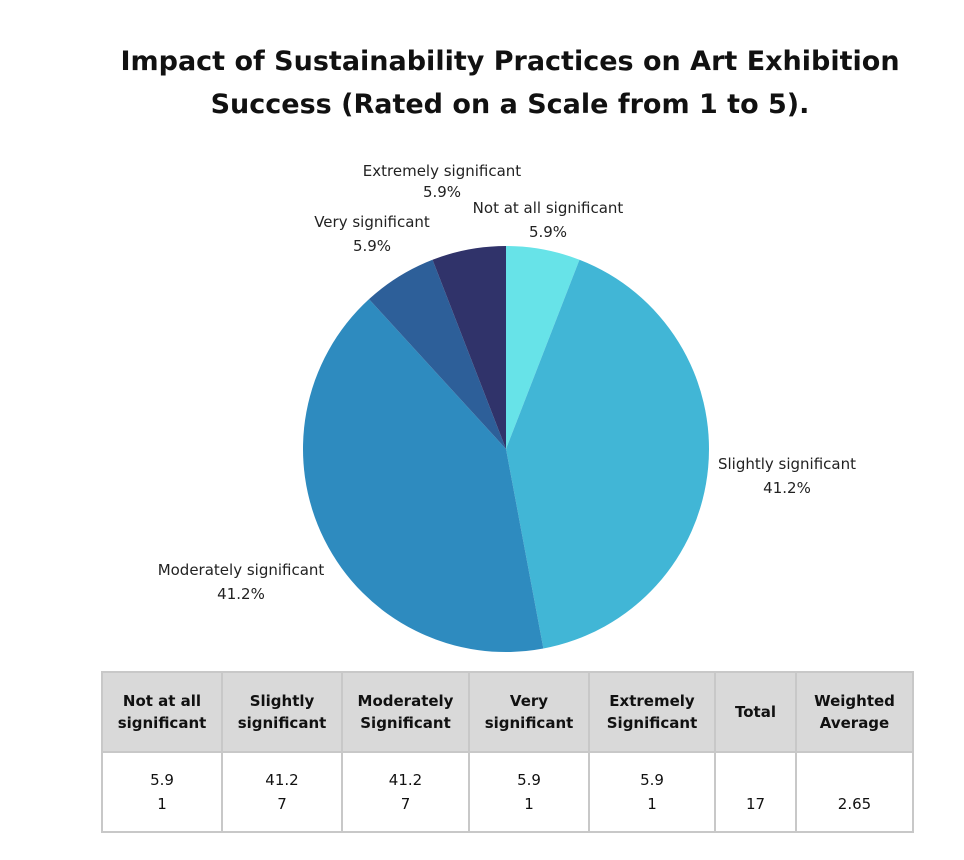  What do you see at coordinates (469, 347) in the screenshot?
I see `pie-slice-extremely-significant` at bounding box center [469, 347].